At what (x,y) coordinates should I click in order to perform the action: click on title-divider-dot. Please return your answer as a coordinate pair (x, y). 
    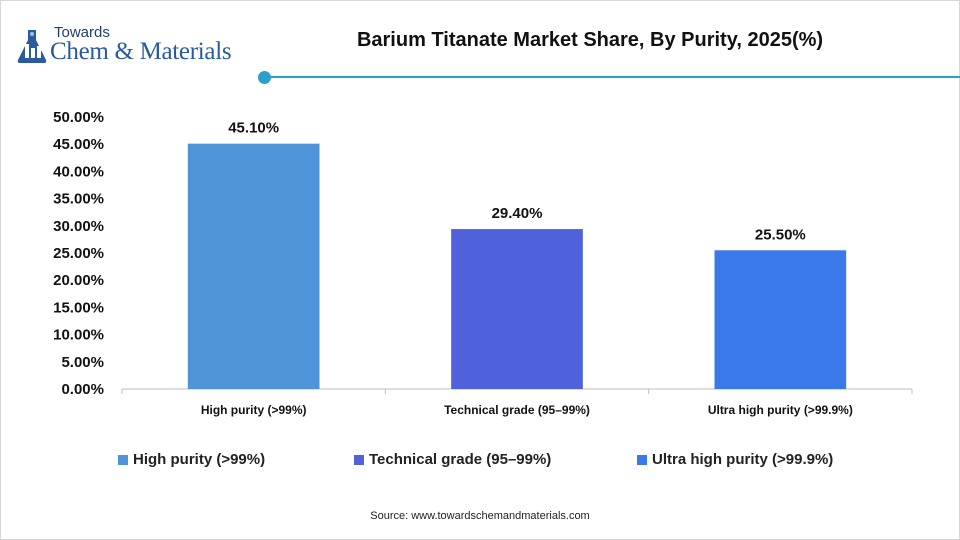
    Looking at the image, I should click on (264, 77).